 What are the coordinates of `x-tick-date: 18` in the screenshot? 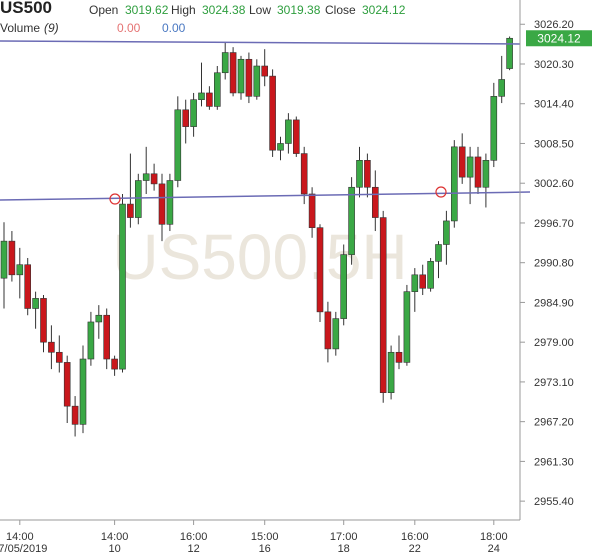 It's located at (344, 549).